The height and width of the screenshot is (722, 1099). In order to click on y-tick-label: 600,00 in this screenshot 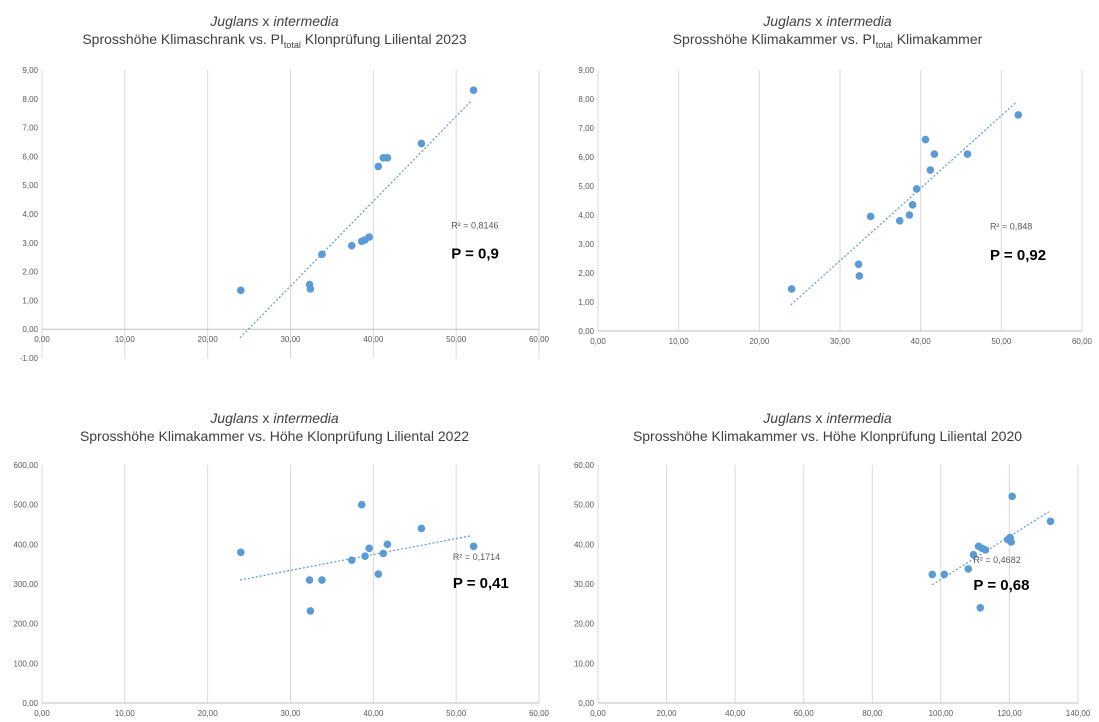, I will do `click(26, 465)`.